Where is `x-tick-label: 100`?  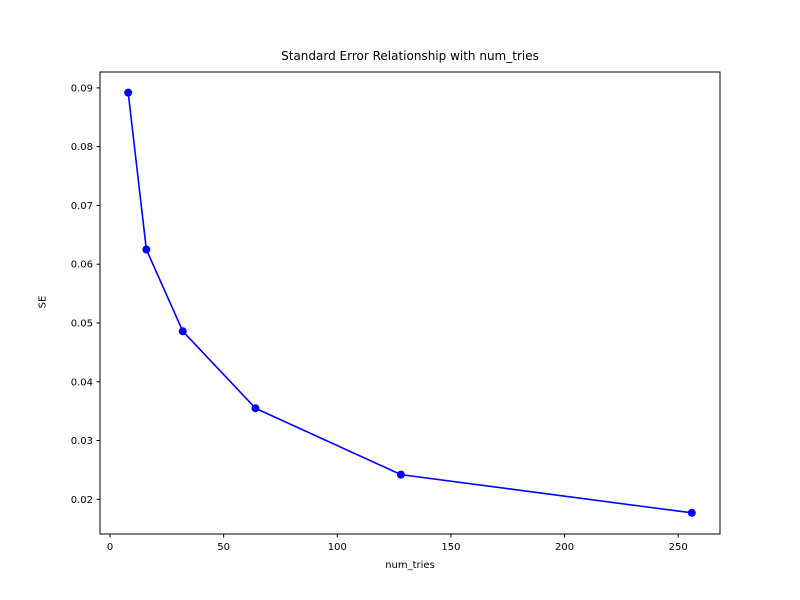 x-tick-label: 100 is located at coordinates (337, 547).